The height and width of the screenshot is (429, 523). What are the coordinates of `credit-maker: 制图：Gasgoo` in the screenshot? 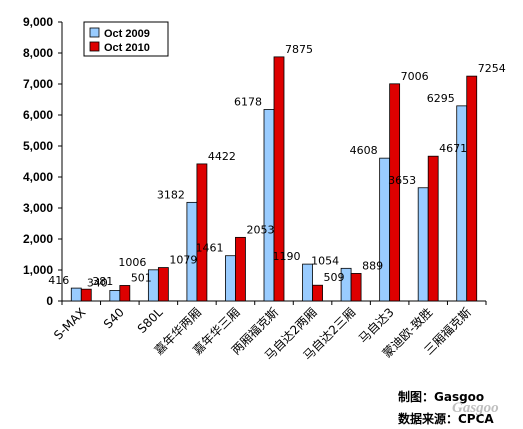 It's located at (441, 396).